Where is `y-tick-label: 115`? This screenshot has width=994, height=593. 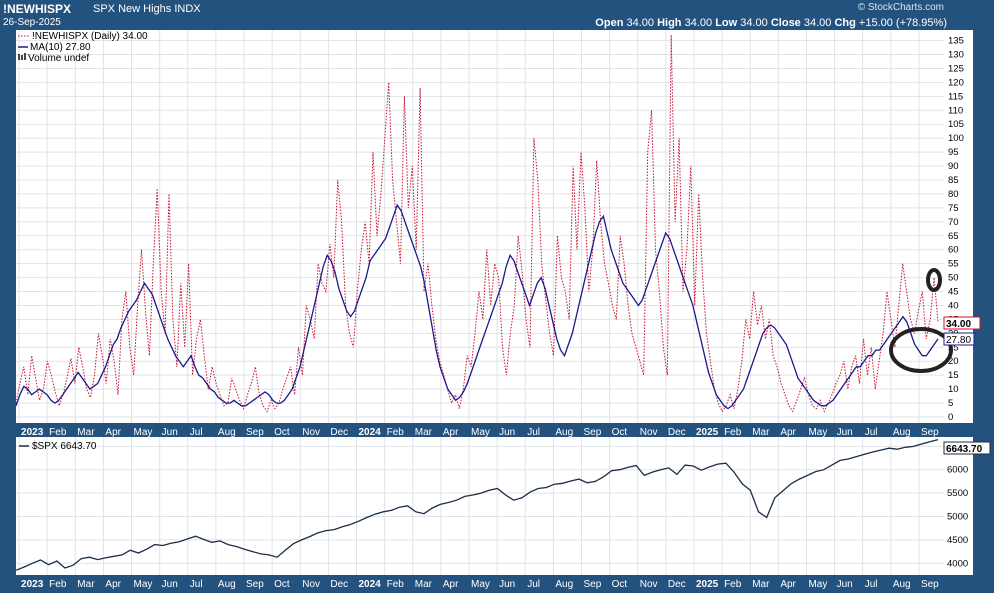 y-tick-label: 115 is located at coordinates (955, 96).